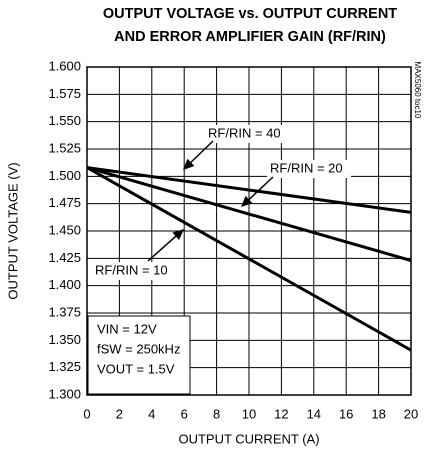 The width and height of the screenshot is (424, 457). I want to click on x-tick-label: 10, so click(249, 413).